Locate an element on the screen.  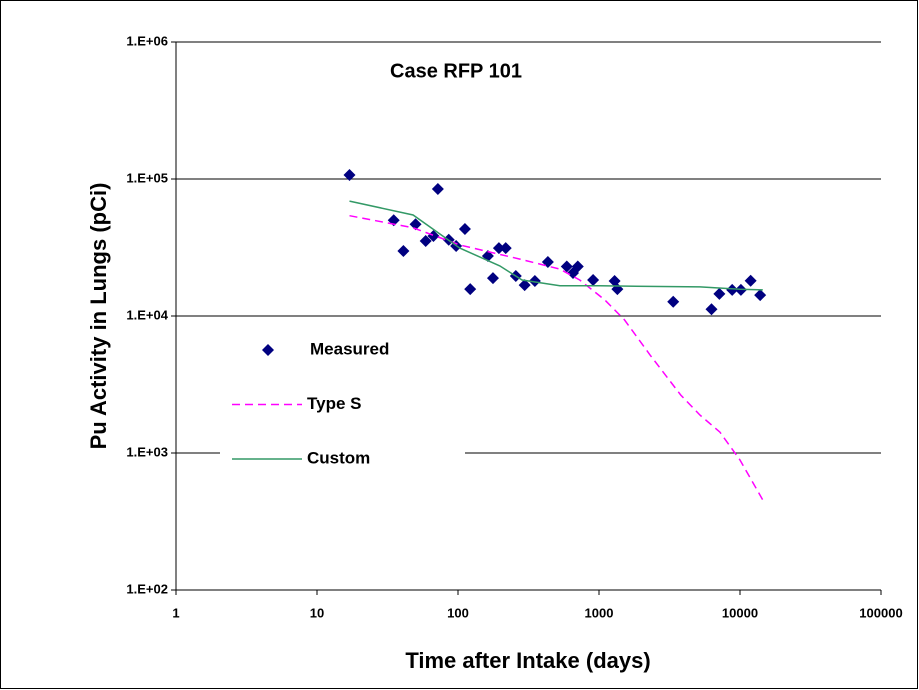
x-tick-label: 1 is located at coordinates (175, 612).